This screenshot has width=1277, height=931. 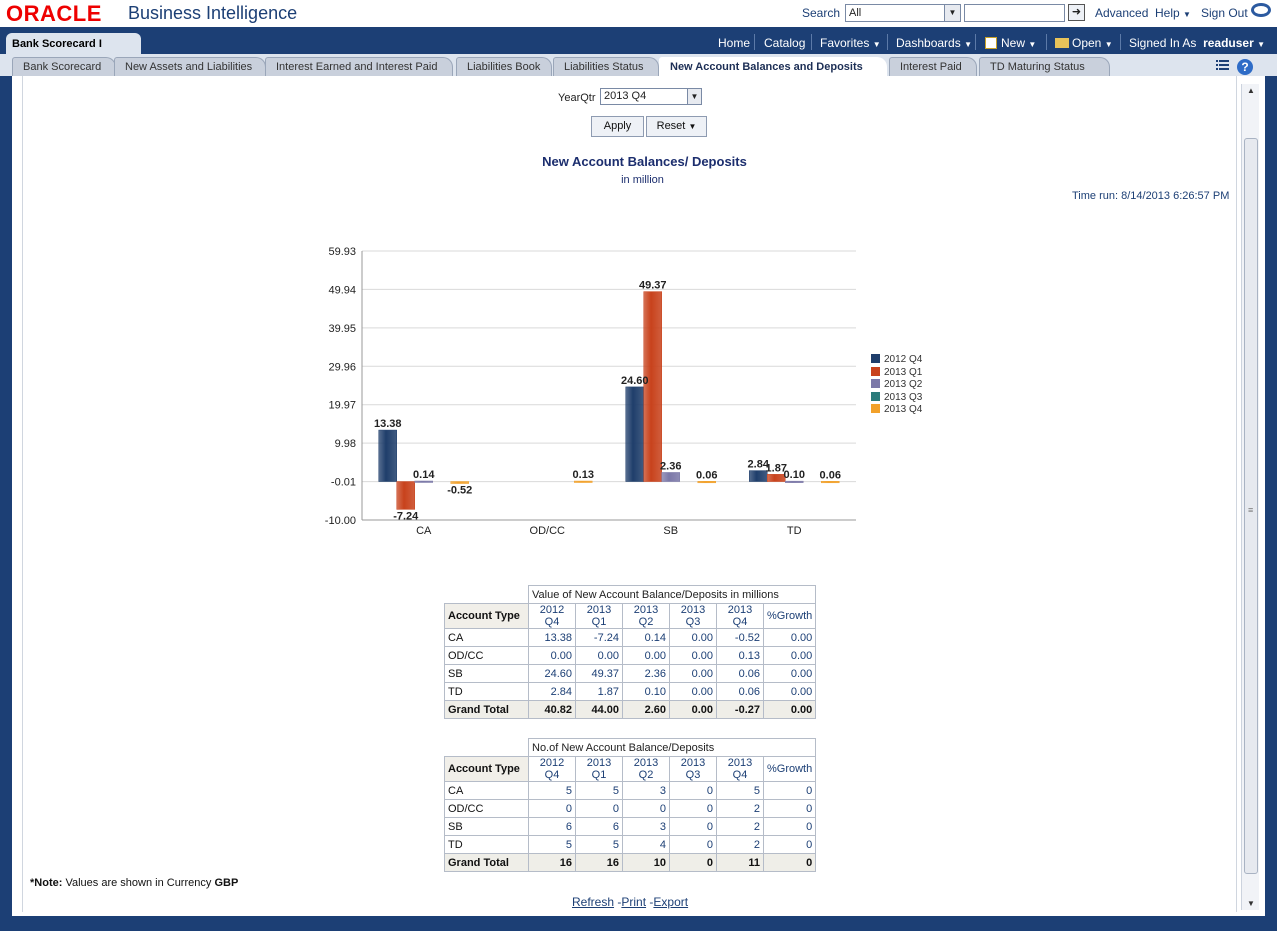 What do you see at coordinates (773, 67) in the screenshot?
I see `tab-new-account-balances-deposits: New Account Balances and Deposits` at bounding box center [773, 67].